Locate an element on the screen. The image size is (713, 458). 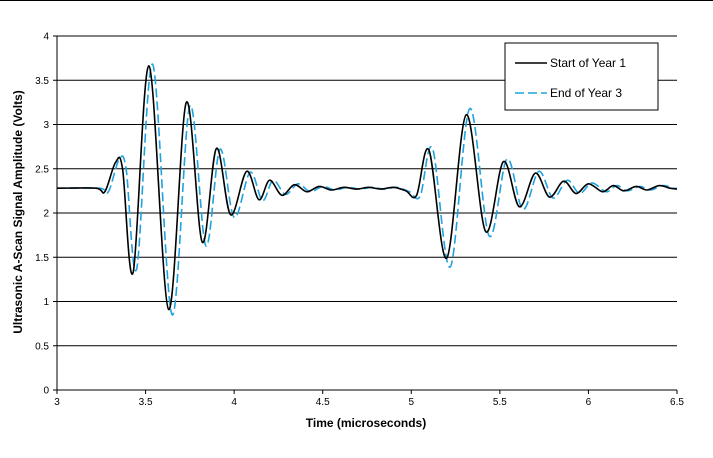
y-tick-label: 0.5 is located at coordinates (42, 346).